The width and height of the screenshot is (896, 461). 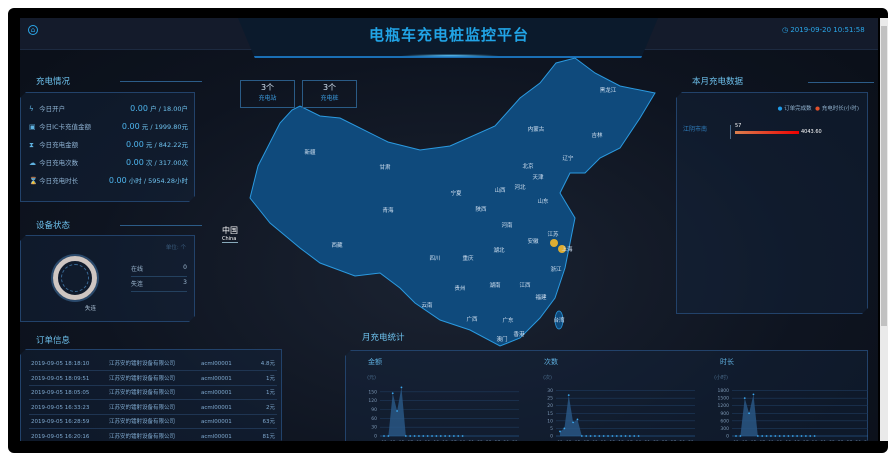 What do you see at coordinates (823, 30) in the screenshot?
I see `datetime: ◷ 2019-09-20 10:51:58` at bounding box center [823, 30].